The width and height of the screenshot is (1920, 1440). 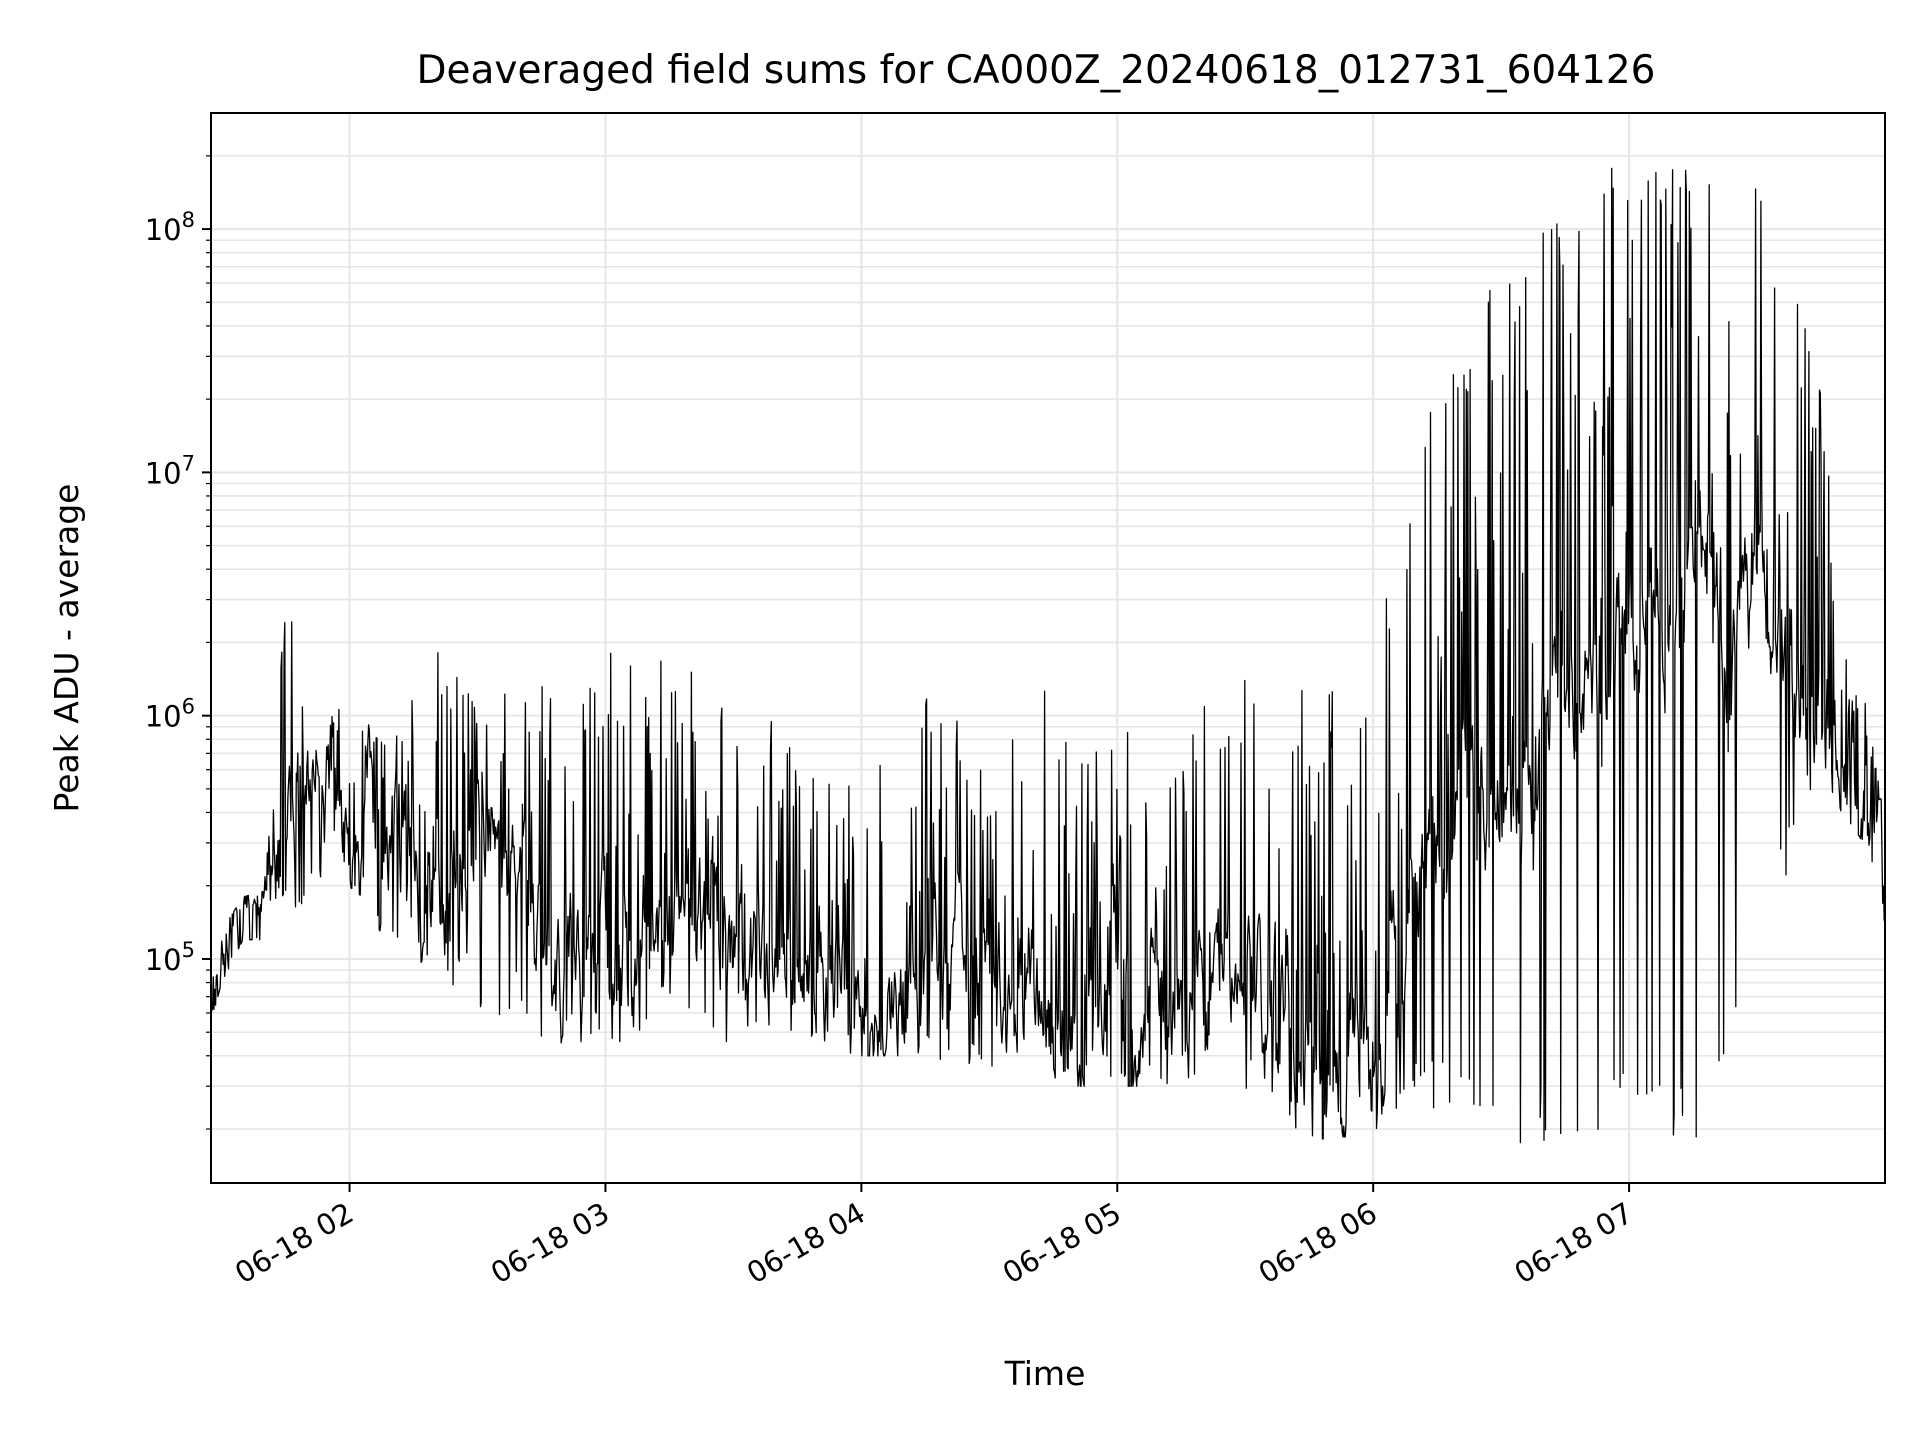 What do you see at coordinates (178, 642) in the screenshot?
I see `y-axis: 10⁵ 10⁶ 10⁷ 10⁸` at bounding box center [178, 642].